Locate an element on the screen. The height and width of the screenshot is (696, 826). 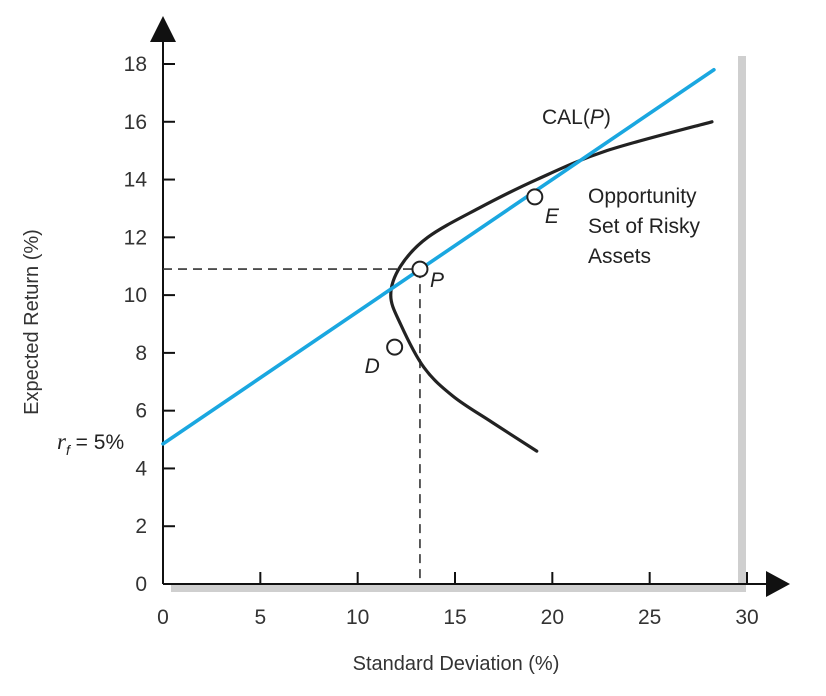
x-axis-arrow is located at coordinates (778, 584).